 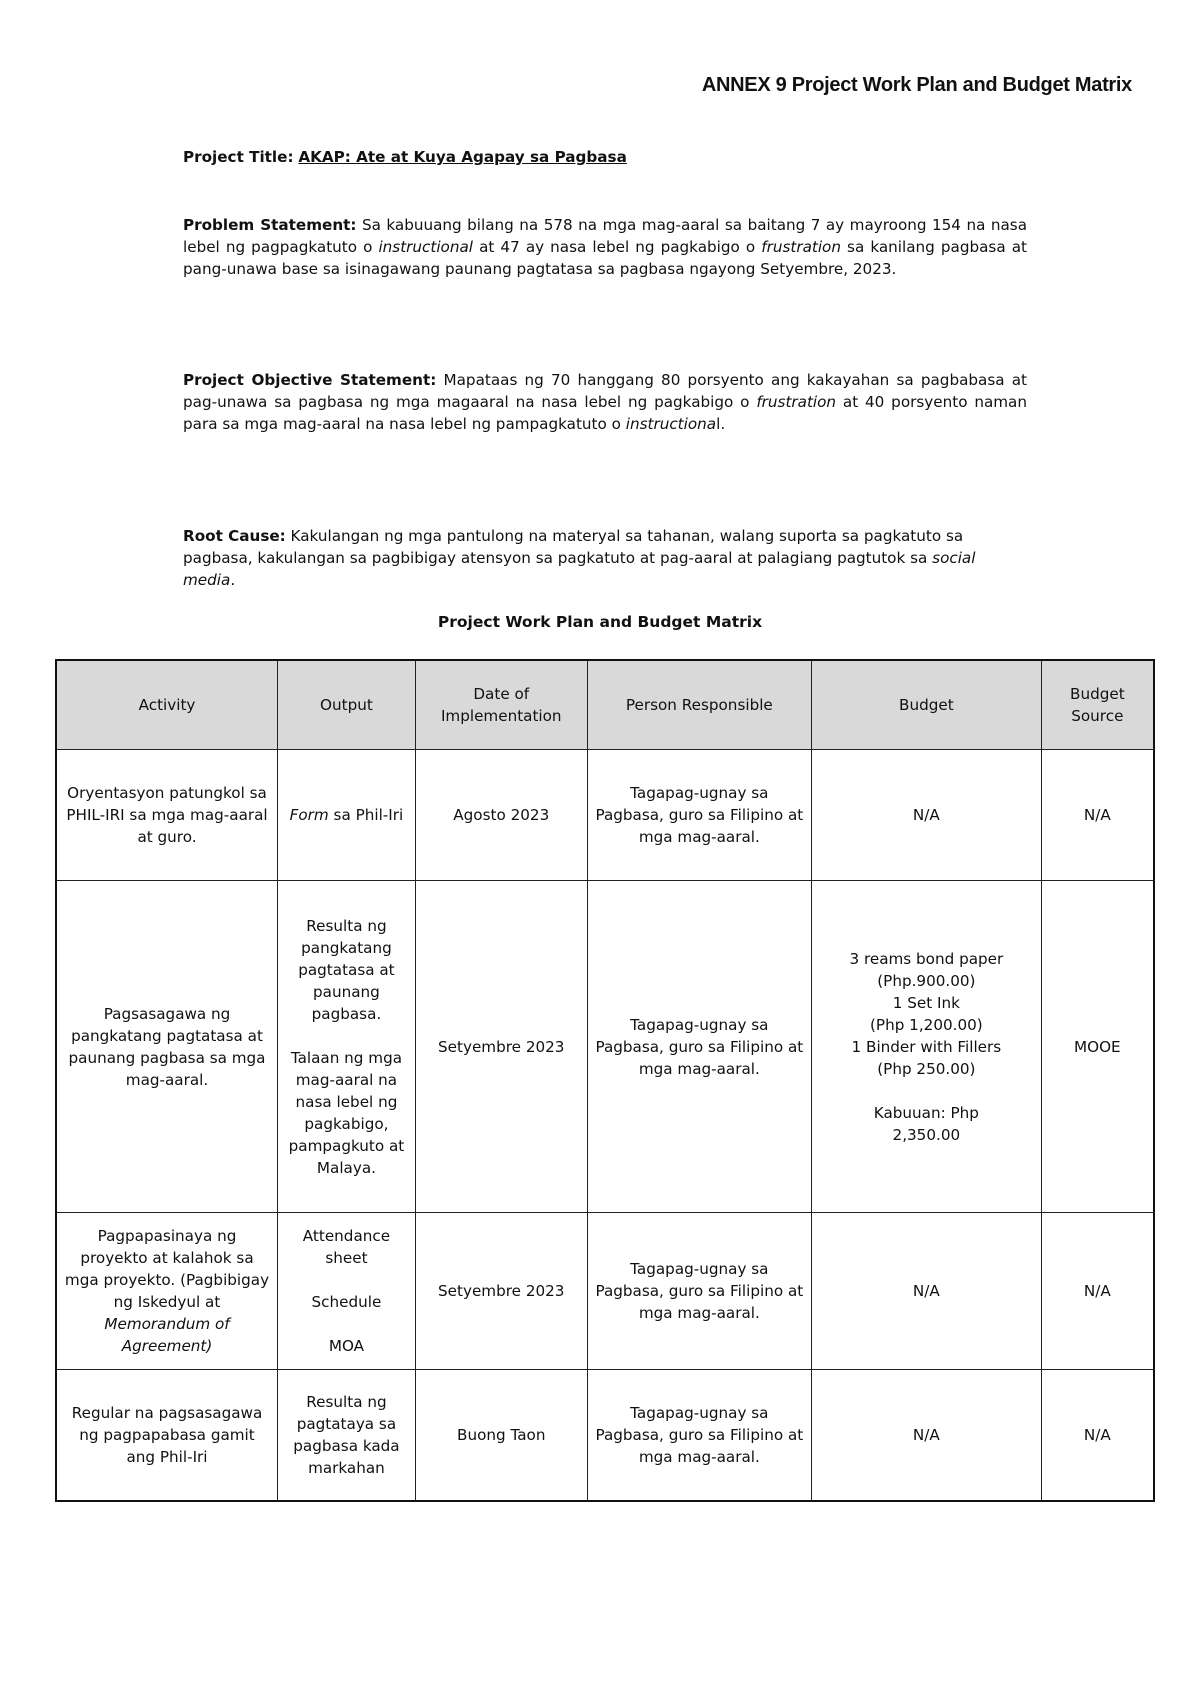 What do you see at coordinates (926, 1002) in the screenshot?
I see `budget-line: 1 Set Ink` at bounding box center [926, 1002].